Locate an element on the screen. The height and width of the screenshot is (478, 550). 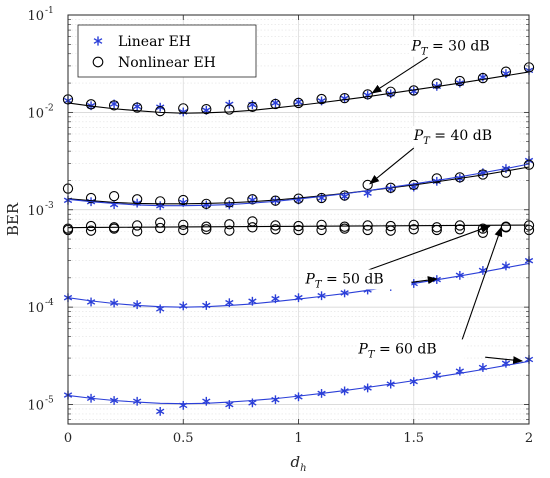
legend-label: Nonlinear EH is located at coordinates (167, 63).